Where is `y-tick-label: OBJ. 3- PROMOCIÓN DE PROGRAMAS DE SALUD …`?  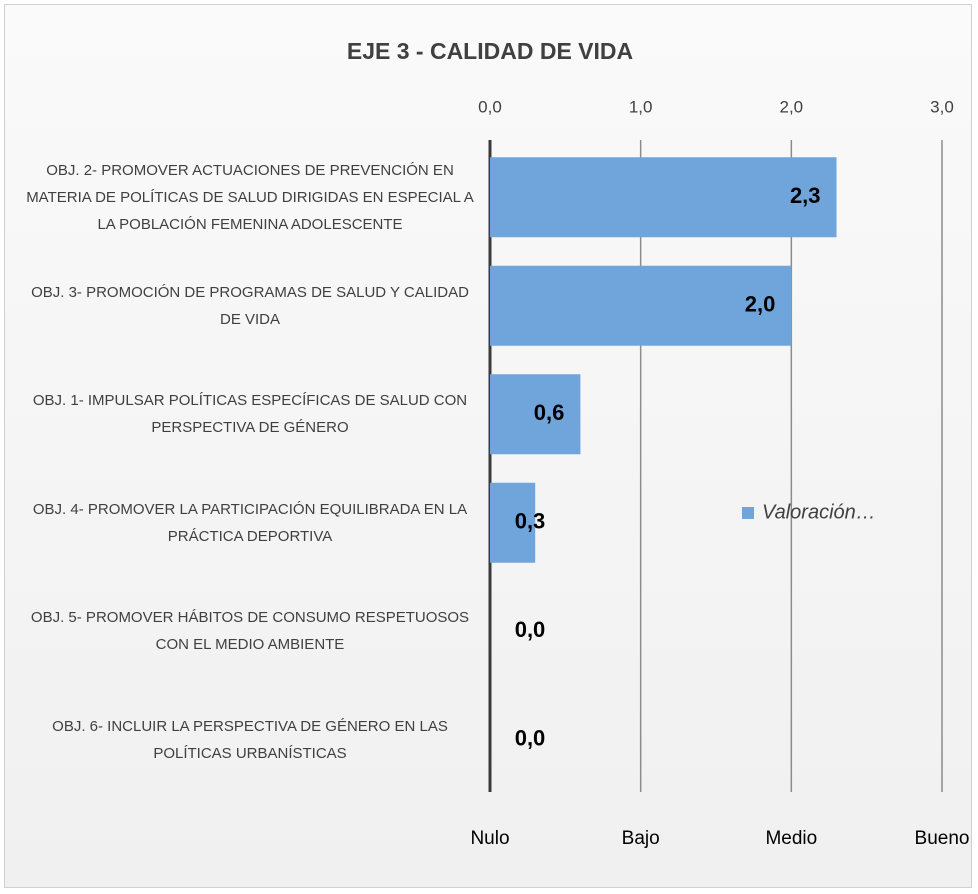 y-tick-label: OBJ. 3- PROMOCIÓN DE PROGRAMAS DE SALUD … is located at coordinates (250, 305).